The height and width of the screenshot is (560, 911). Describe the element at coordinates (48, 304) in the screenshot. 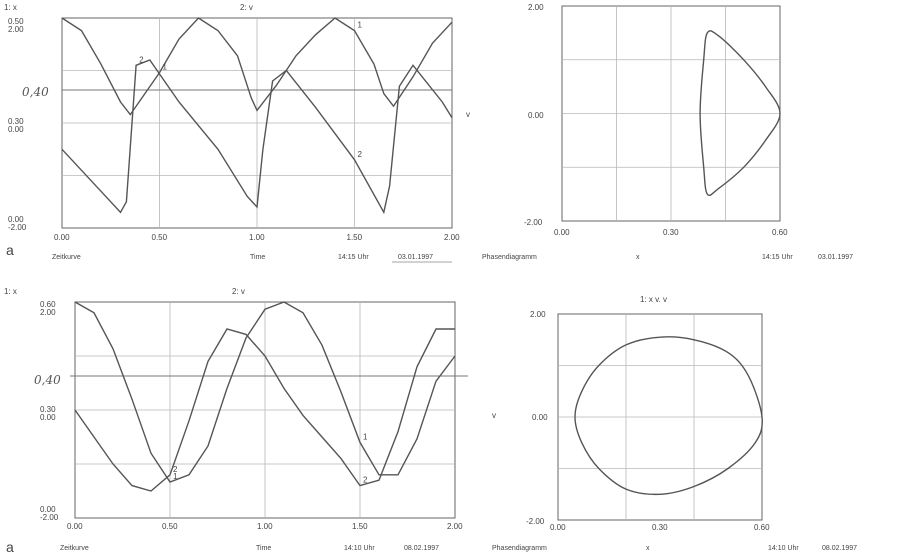

I see `y-tick-x-top: 0.60` at that location.